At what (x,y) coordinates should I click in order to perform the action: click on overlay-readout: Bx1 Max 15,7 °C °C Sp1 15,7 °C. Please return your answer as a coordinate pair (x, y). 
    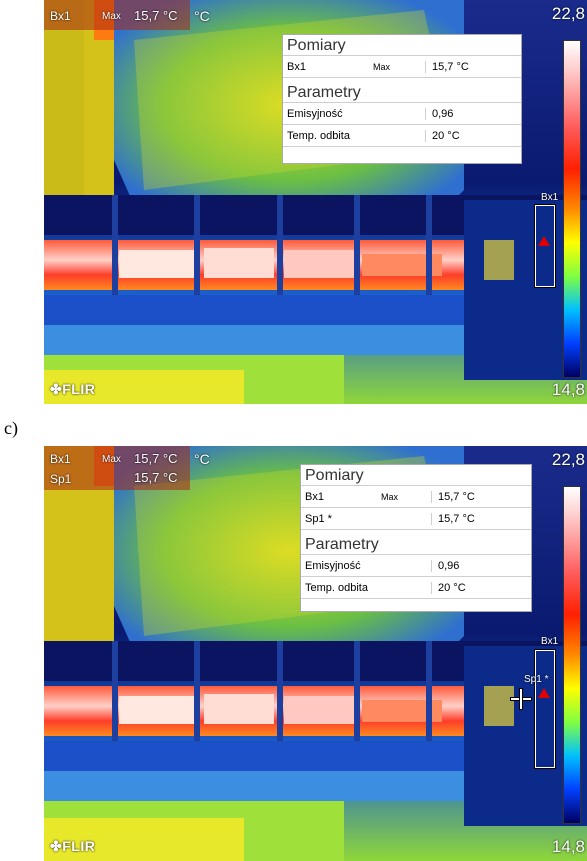
    Looking at the image, I should click on (315, 468).